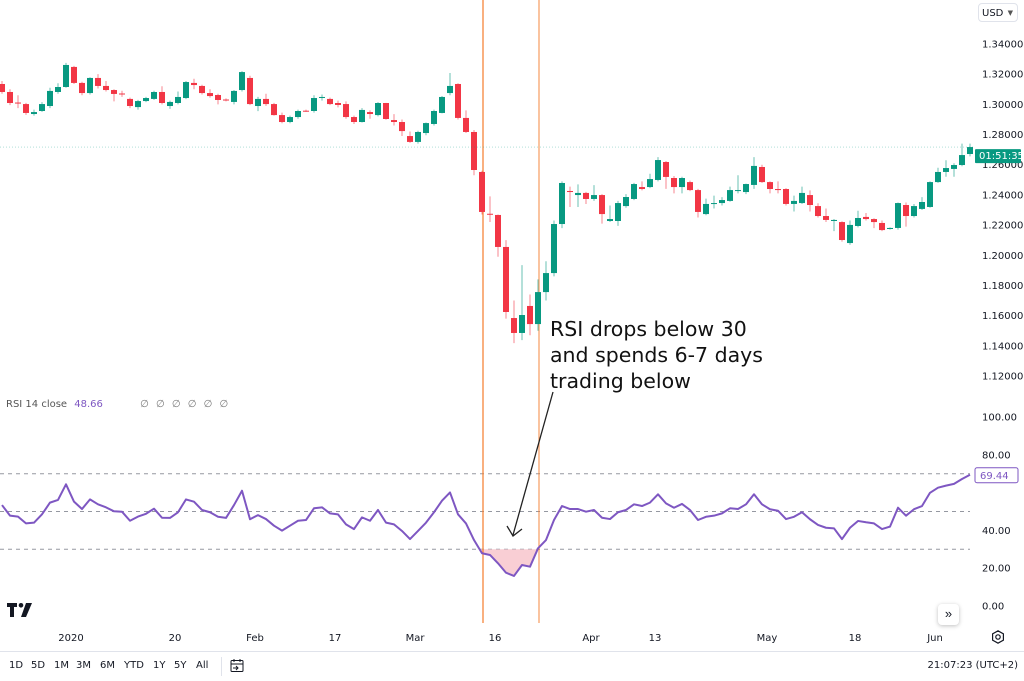 The width and height of the screenshot is (1024, 681). Describe the element at coordinates (255, 638) in the screenshot. I see `time-tick-label: Feb` at that location.